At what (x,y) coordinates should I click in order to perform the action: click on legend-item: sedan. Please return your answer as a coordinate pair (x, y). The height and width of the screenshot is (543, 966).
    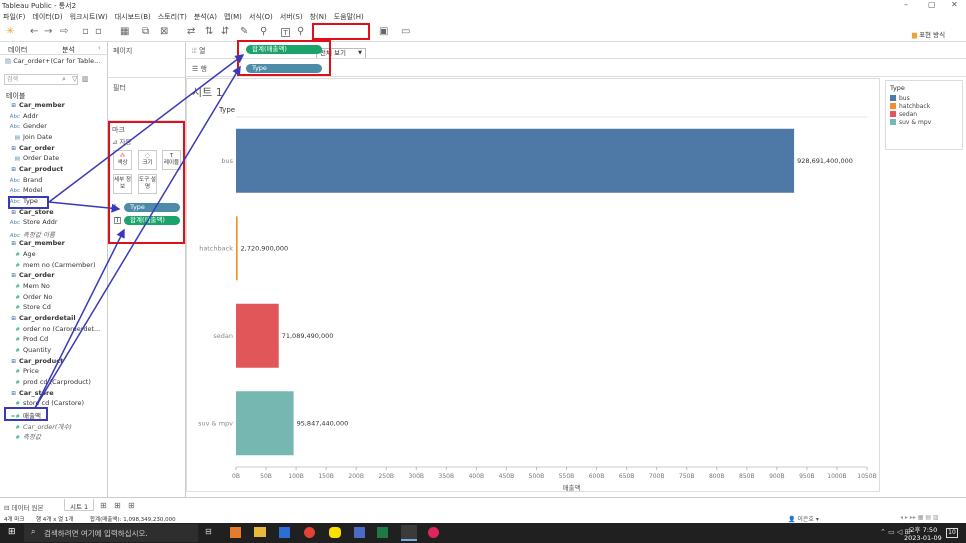
    Looking at the image, I should click on (903, 114).